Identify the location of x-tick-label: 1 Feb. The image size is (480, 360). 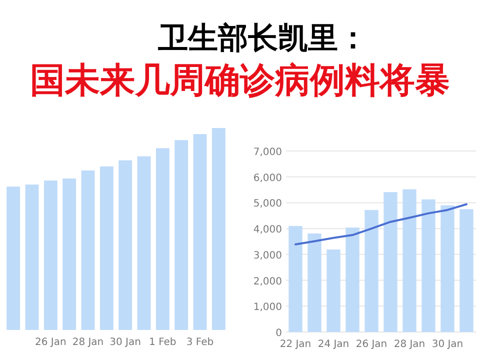
(162, 342).